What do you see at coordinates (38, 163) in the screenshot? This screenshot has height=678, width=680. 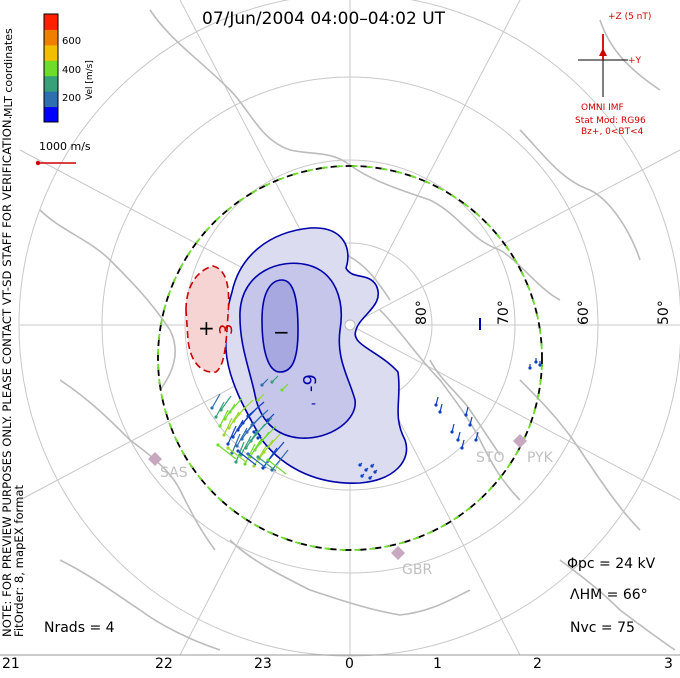 I see `scale-vector-origin` at bounding box center [38, 163].